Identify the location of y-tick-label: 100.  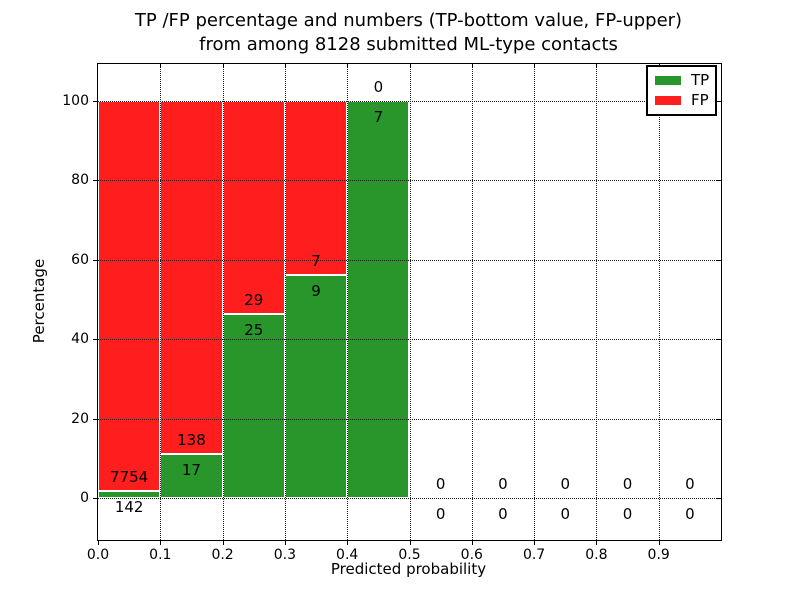
(75, 101).